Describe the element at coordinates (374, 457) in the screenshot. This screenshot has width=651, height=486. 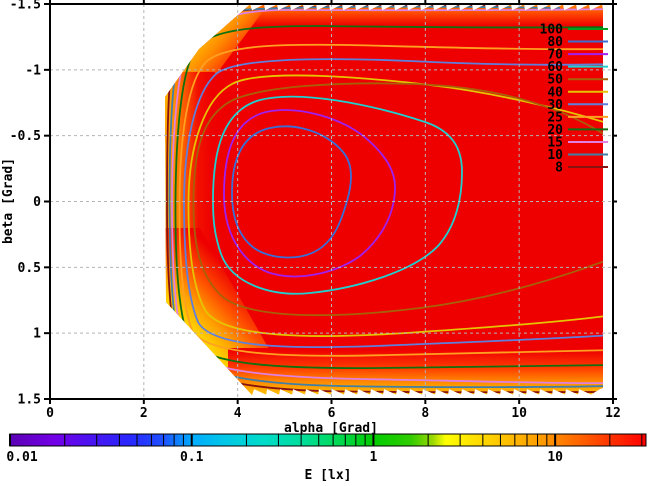
I see `colorbar-tick-label: 1` at that location.